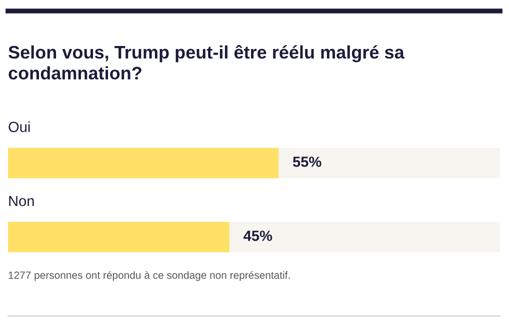 This screenshot has width=509, height=326. I want to click on y-tick-label: Oui, so click(19, 126).